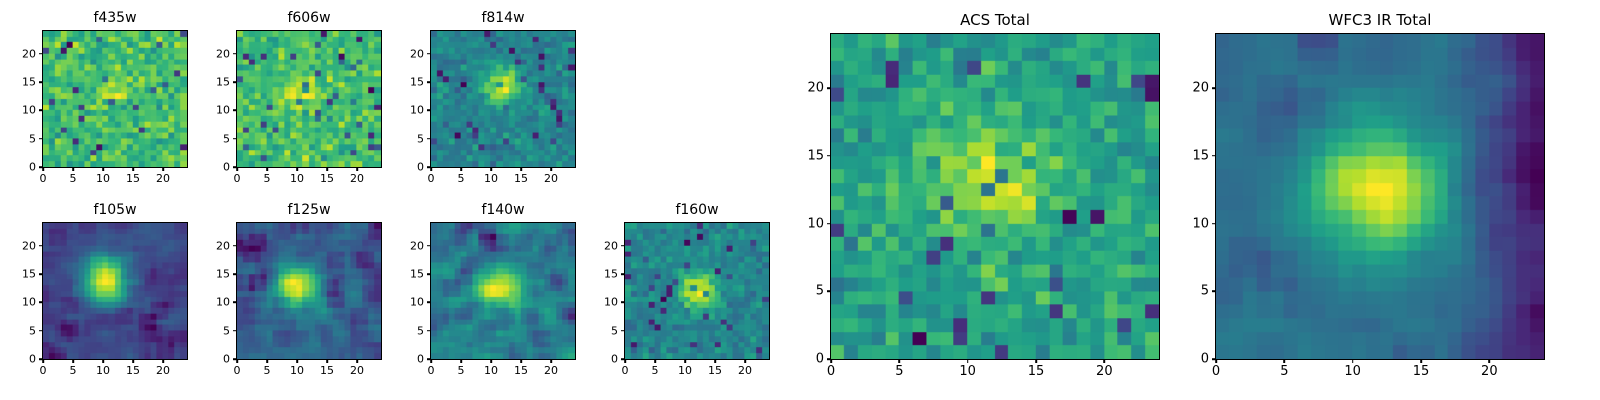 The height and width of the screenshot is (400, 1600). I want to click on panel-title-f606w: f606w, so click(309, 18).